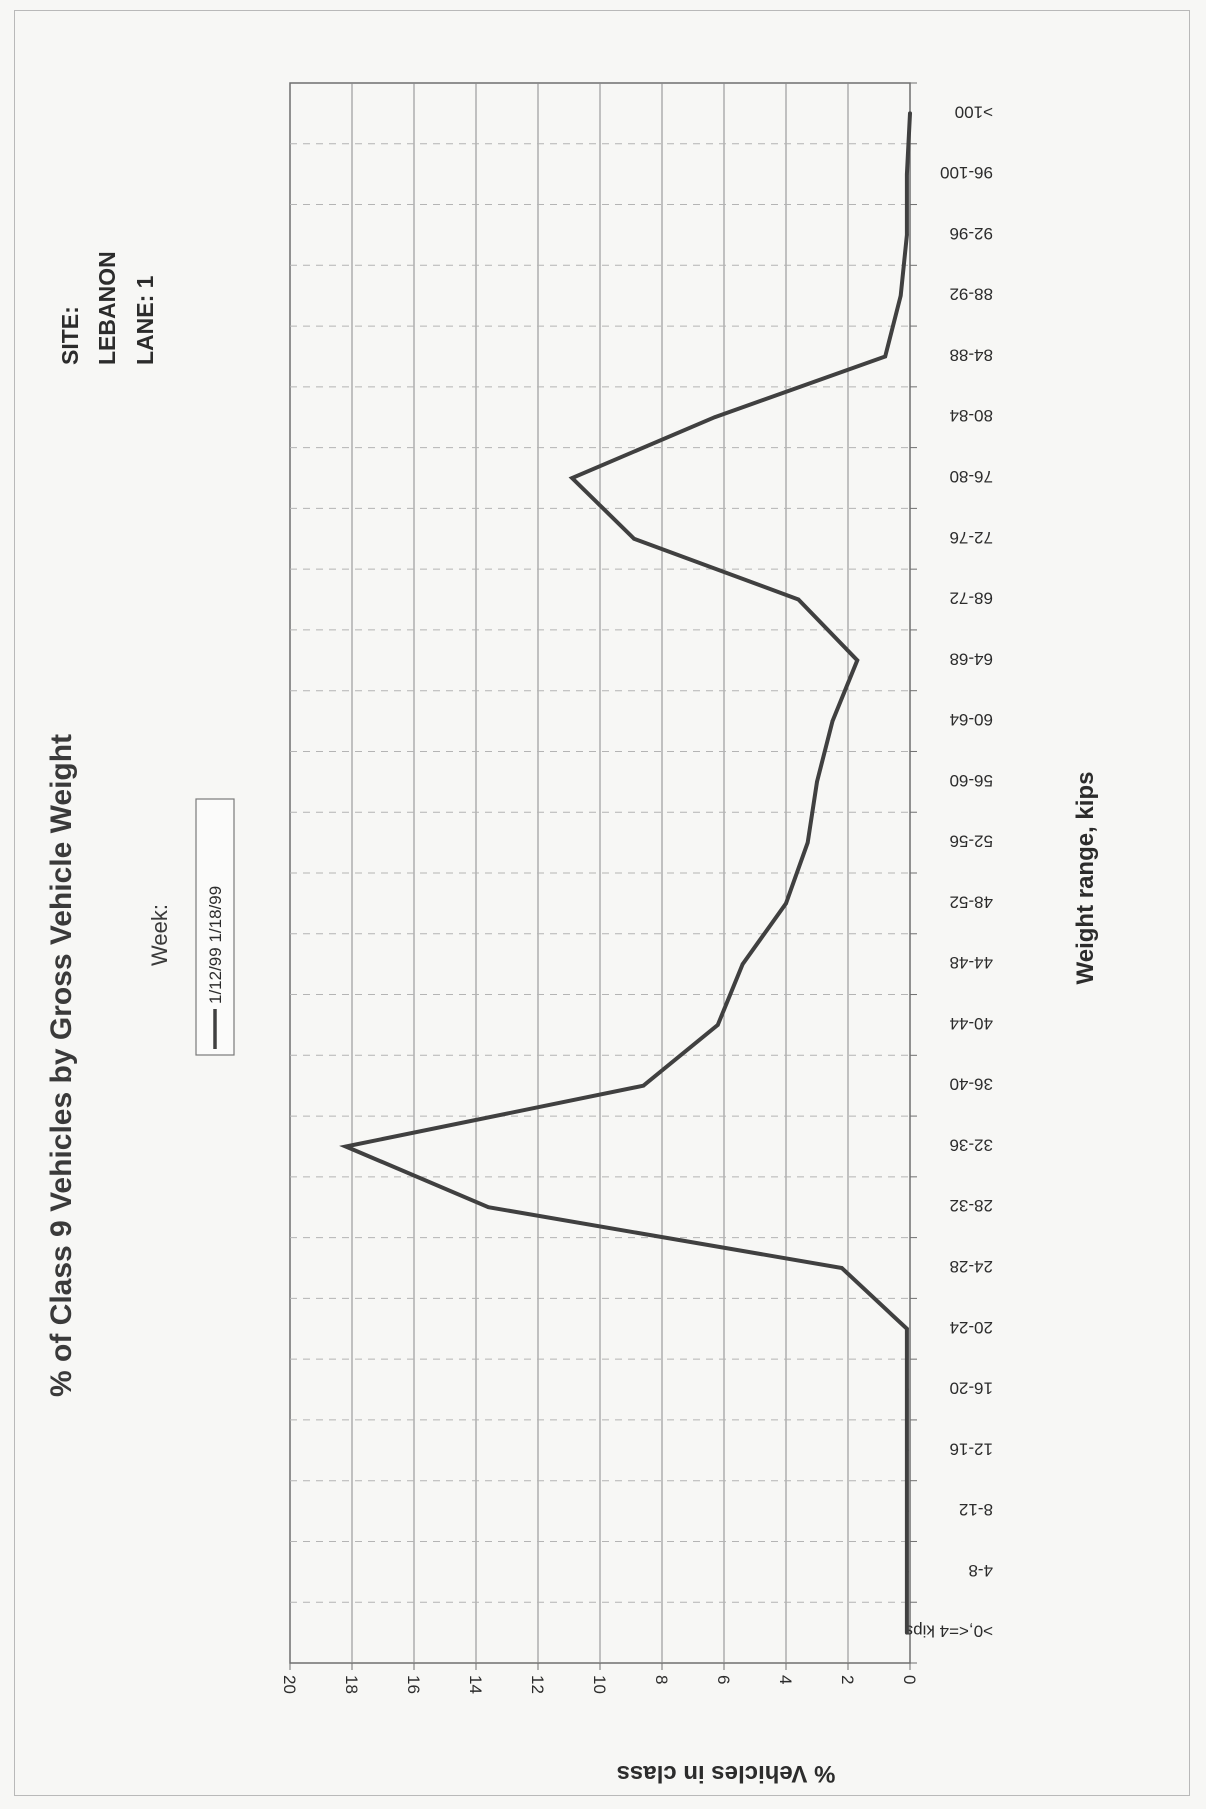  I want to click on legend: 1/12/99 1/18/99, so click(215, 927).